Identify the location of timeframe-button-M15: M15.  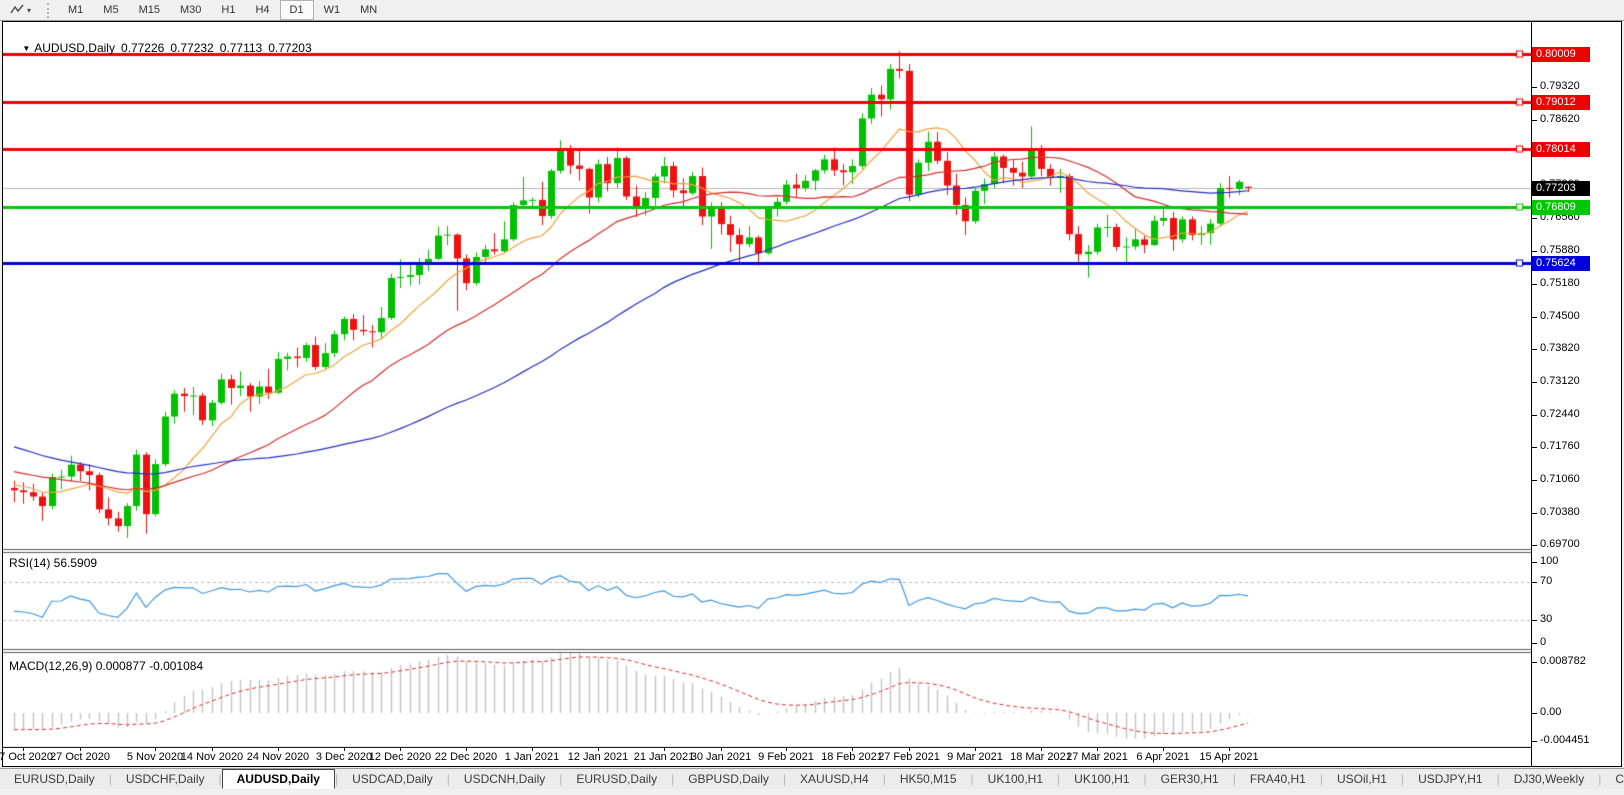
(149, 10).